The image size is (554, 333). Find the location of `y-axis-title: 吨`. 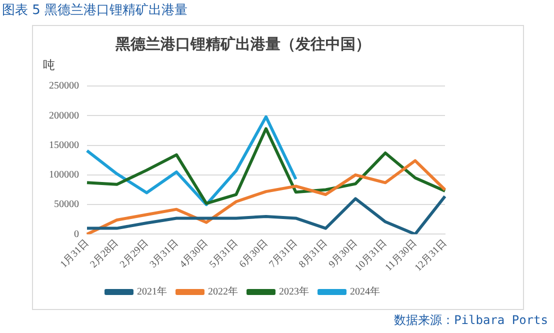

y-axis-title: 吨 is located at coordinates (49, 65).